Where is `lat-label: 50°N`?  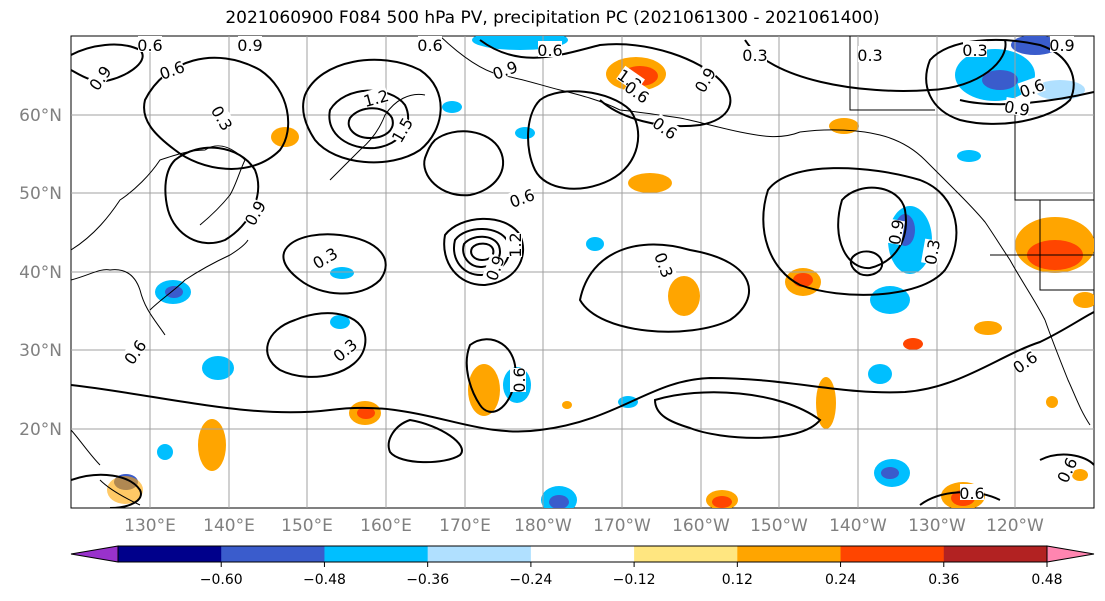 lat-label: 50°N is located at coordinates (40, 194).